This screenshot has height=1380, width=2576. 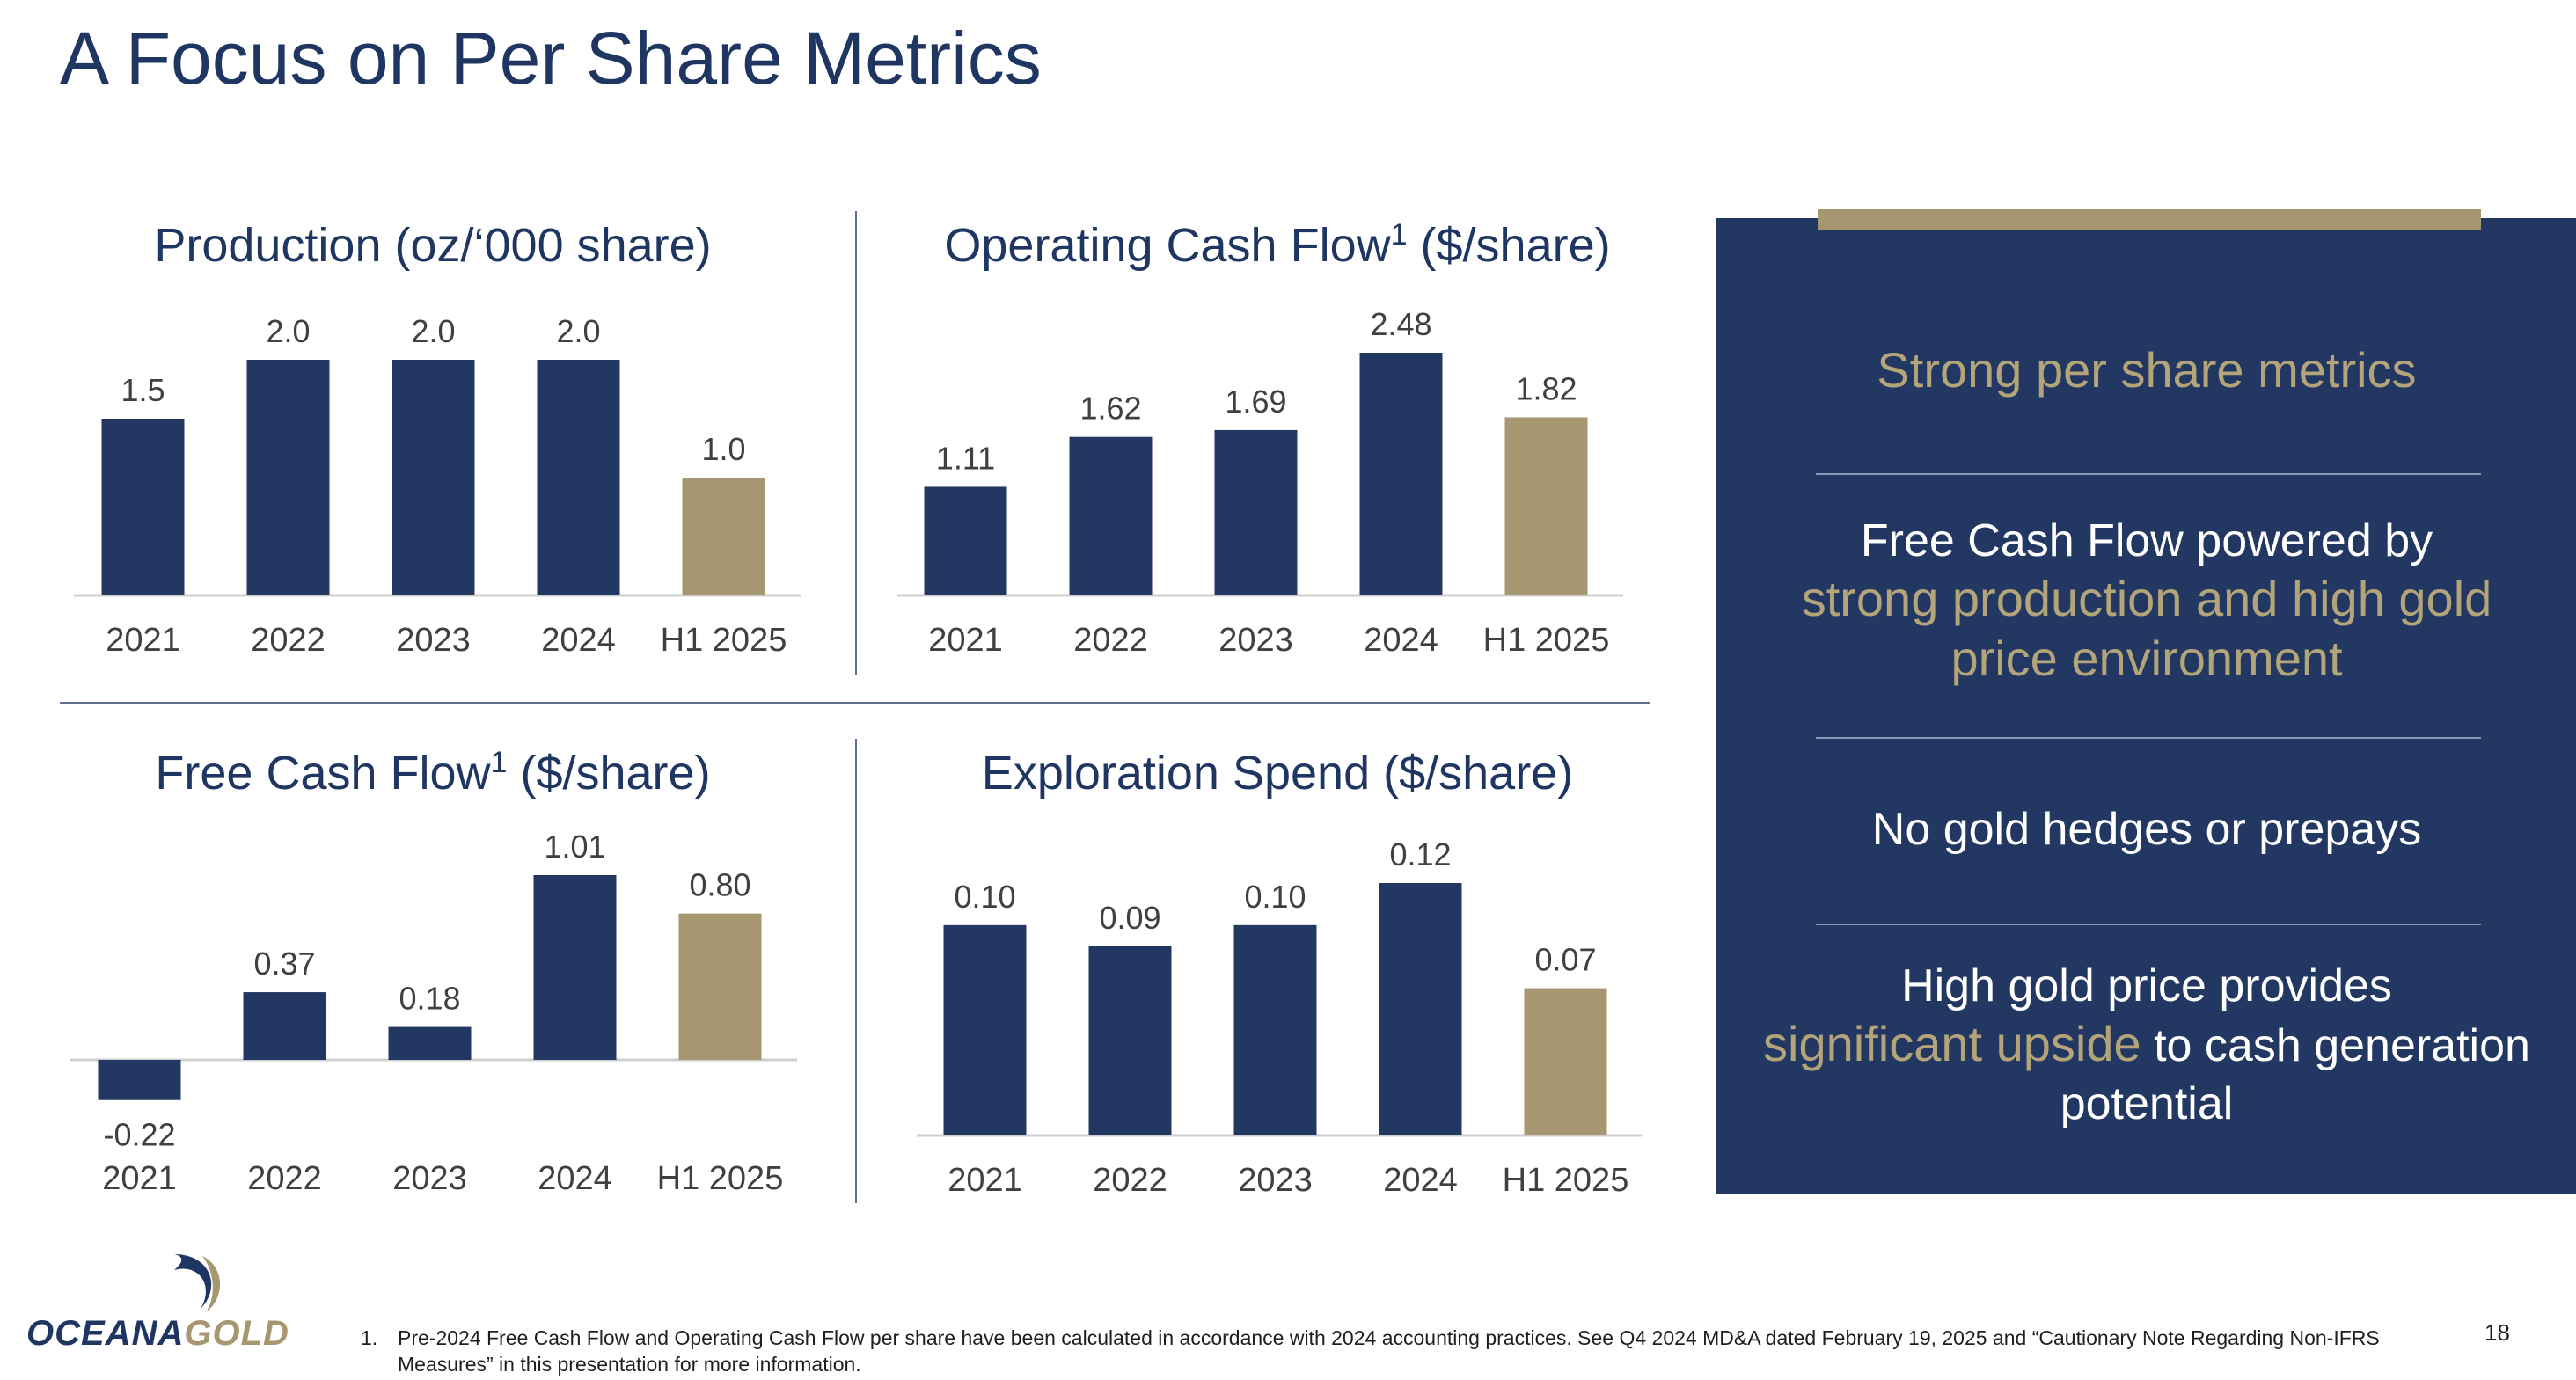 What do you see at coordinates (288, 640) in the screenshot?
I see `production-category-label: 2022` at bounding box center [288, 640].